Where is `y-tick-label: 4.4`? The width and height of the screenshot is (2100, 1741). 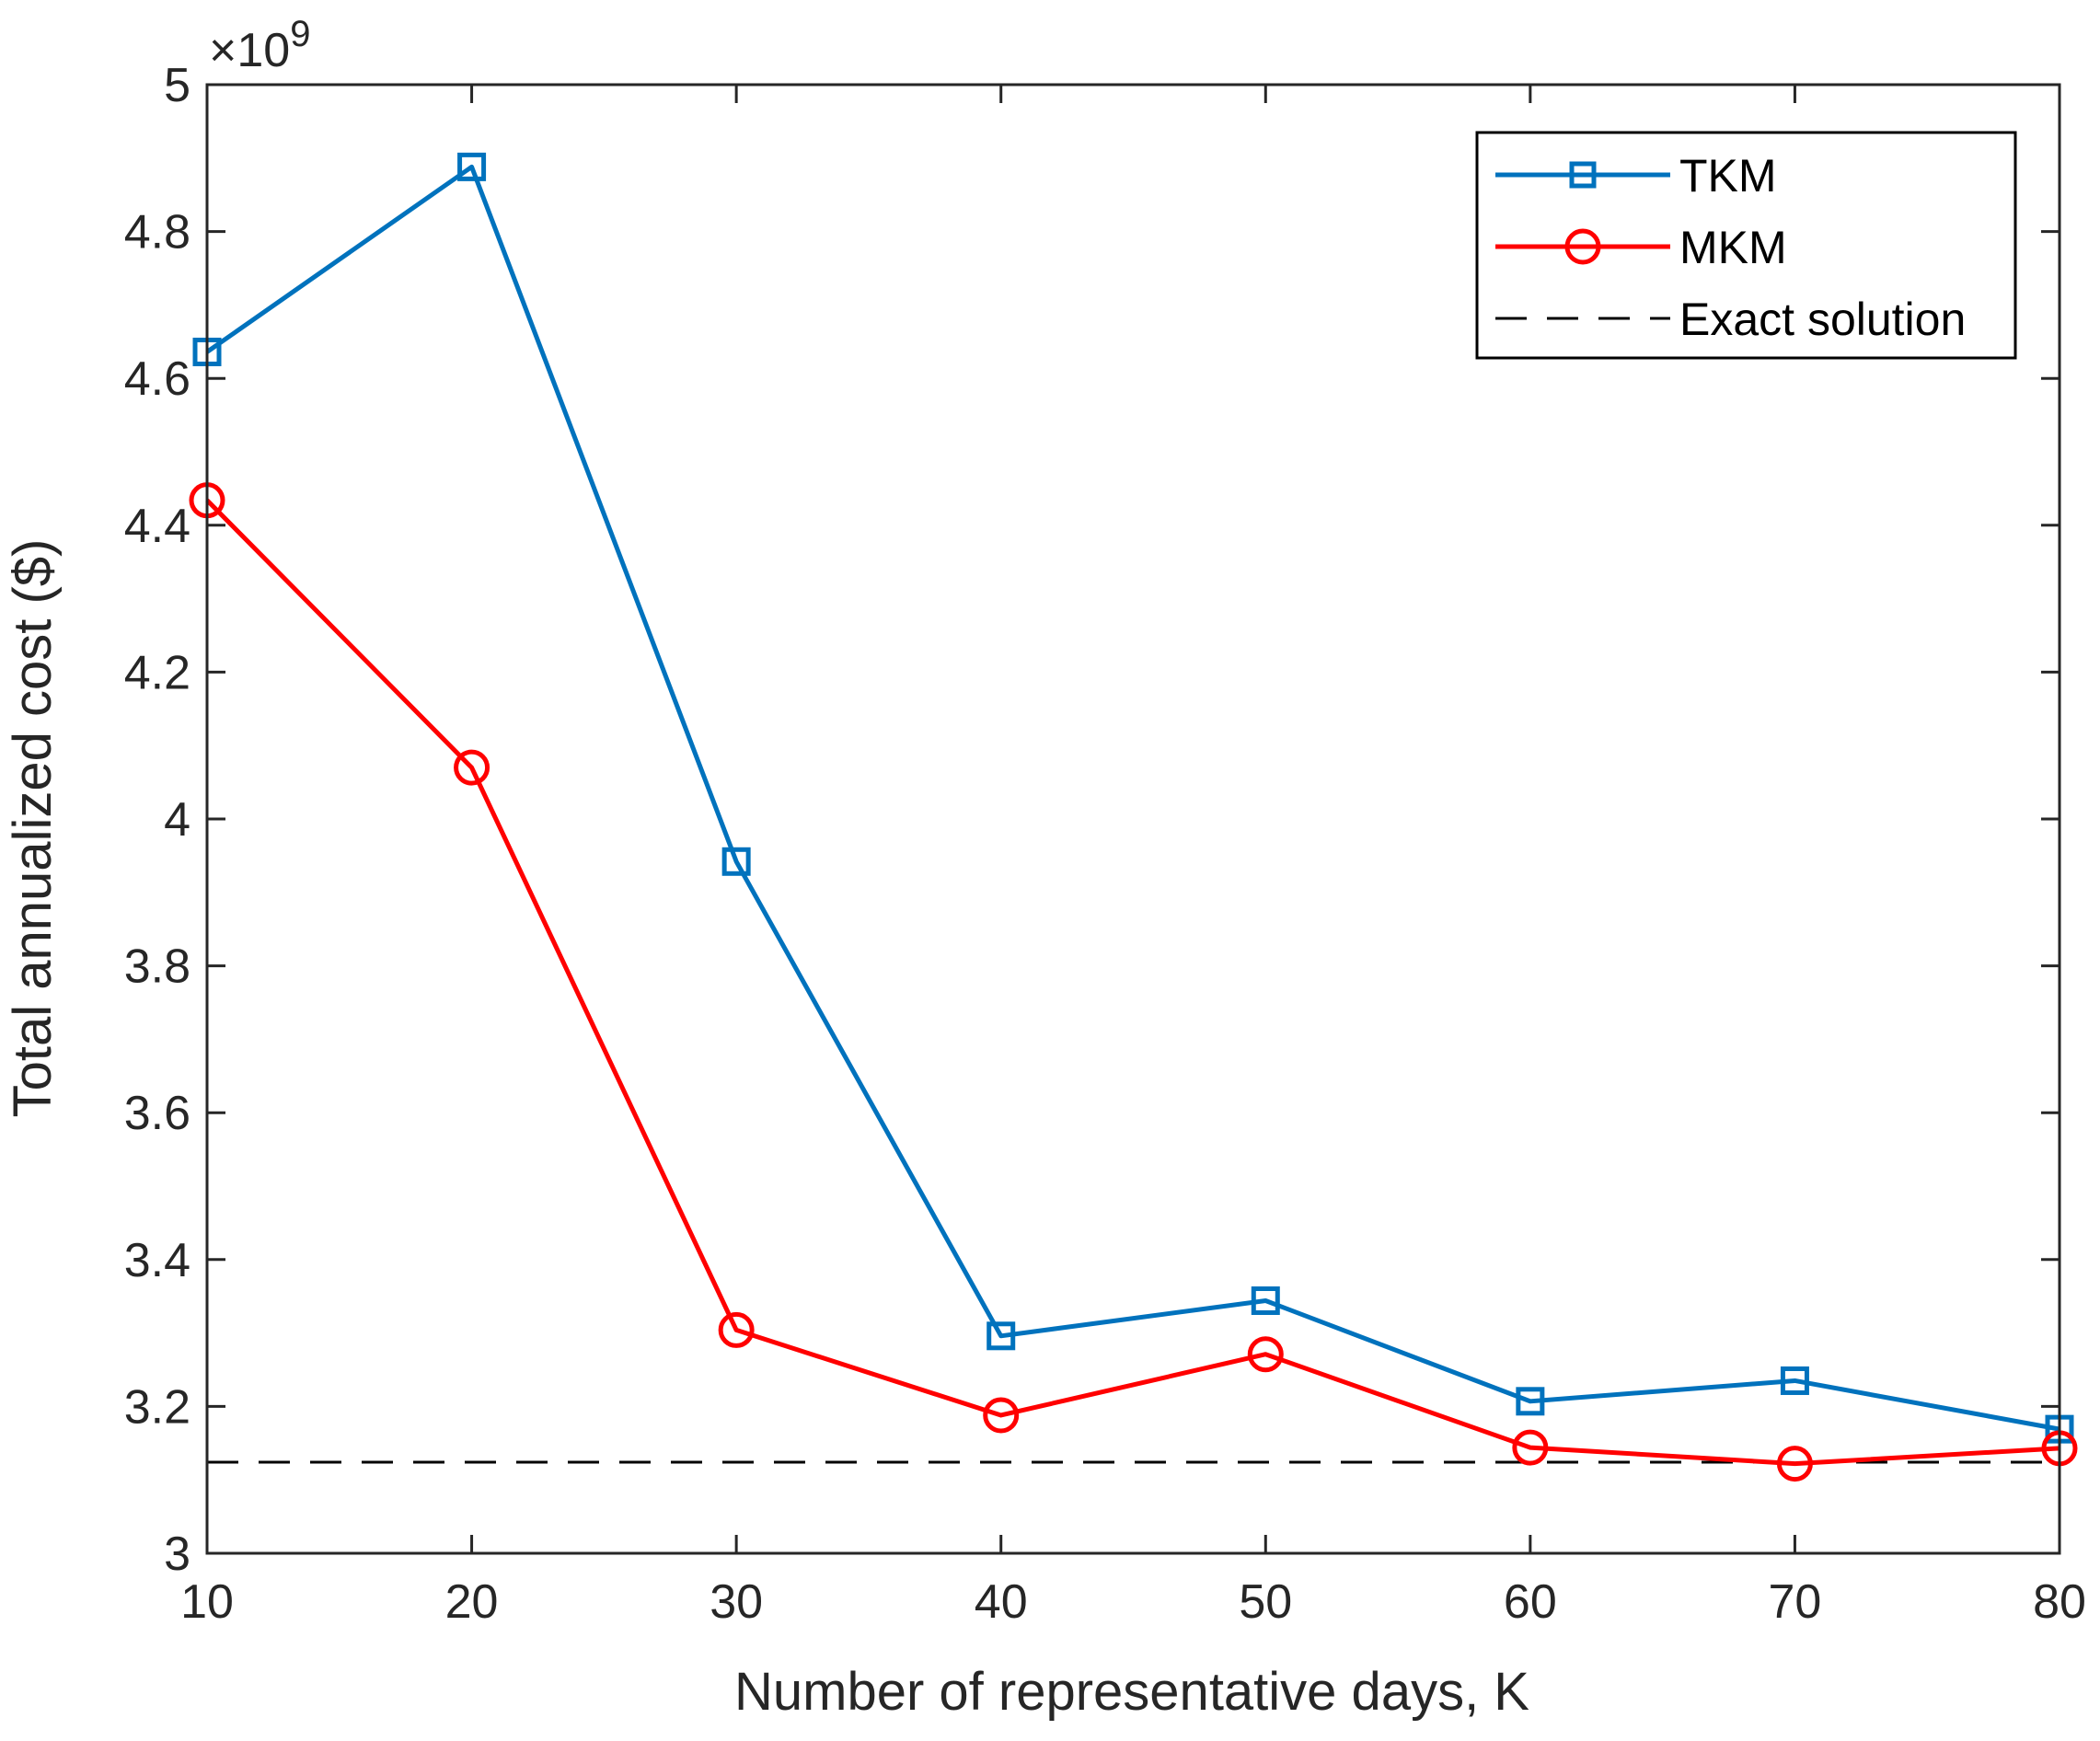
y-tick-label: 4.4 is located at coordinates (157, 526).